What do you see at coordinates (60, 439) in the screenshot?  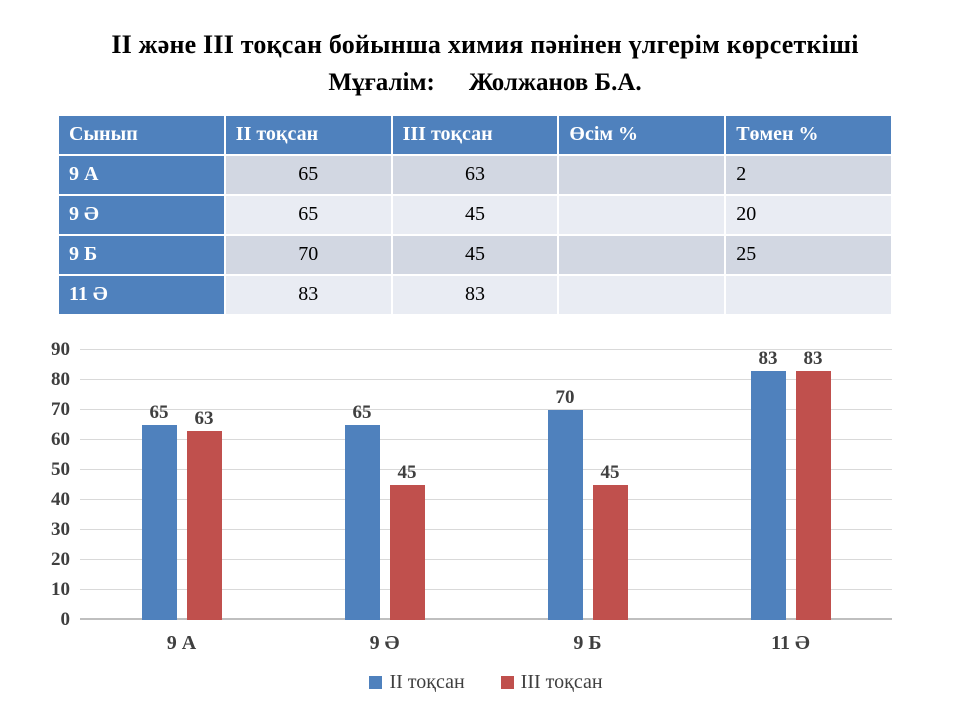 I see `y-axis-label: 60` at bounding box center [60, 439].